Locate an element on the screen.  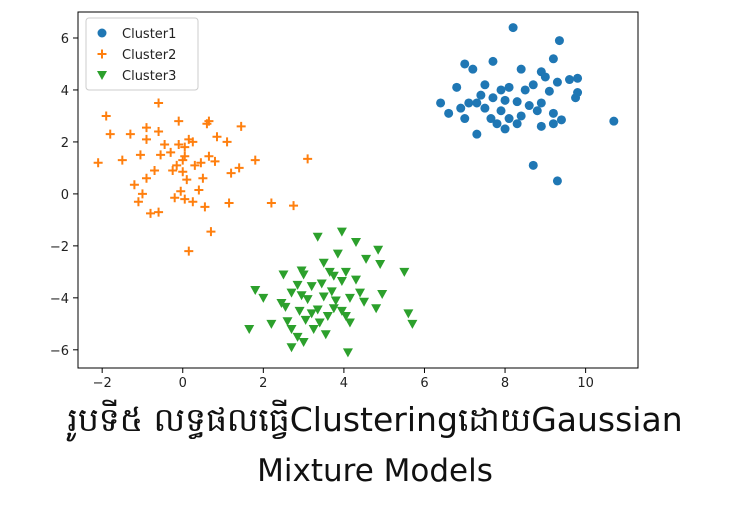
y-tick-label: −4 is located at coordinates (59, 299).